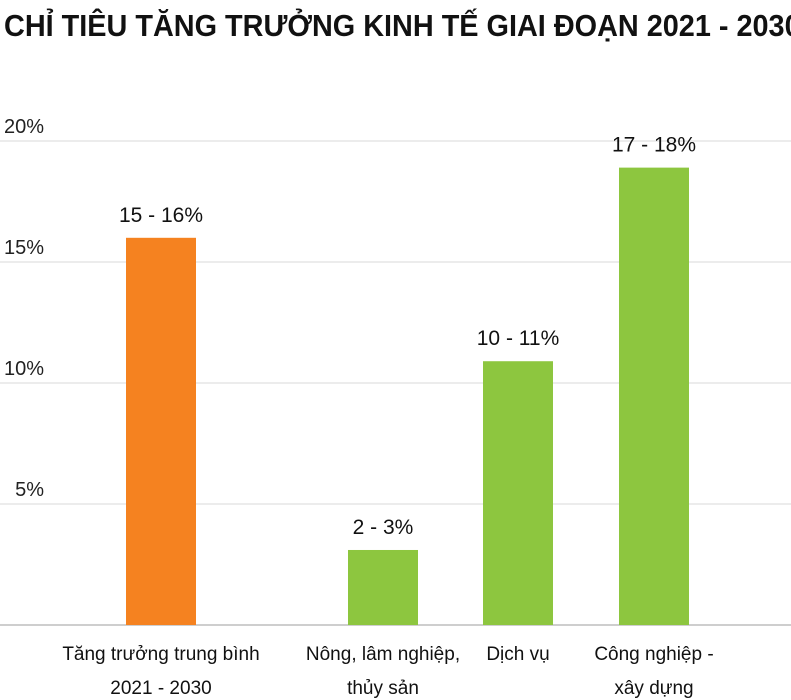  Describe the element at coordinates (518, 338) in the screenshot. I see `data-label: 10 - 11%` at that location.